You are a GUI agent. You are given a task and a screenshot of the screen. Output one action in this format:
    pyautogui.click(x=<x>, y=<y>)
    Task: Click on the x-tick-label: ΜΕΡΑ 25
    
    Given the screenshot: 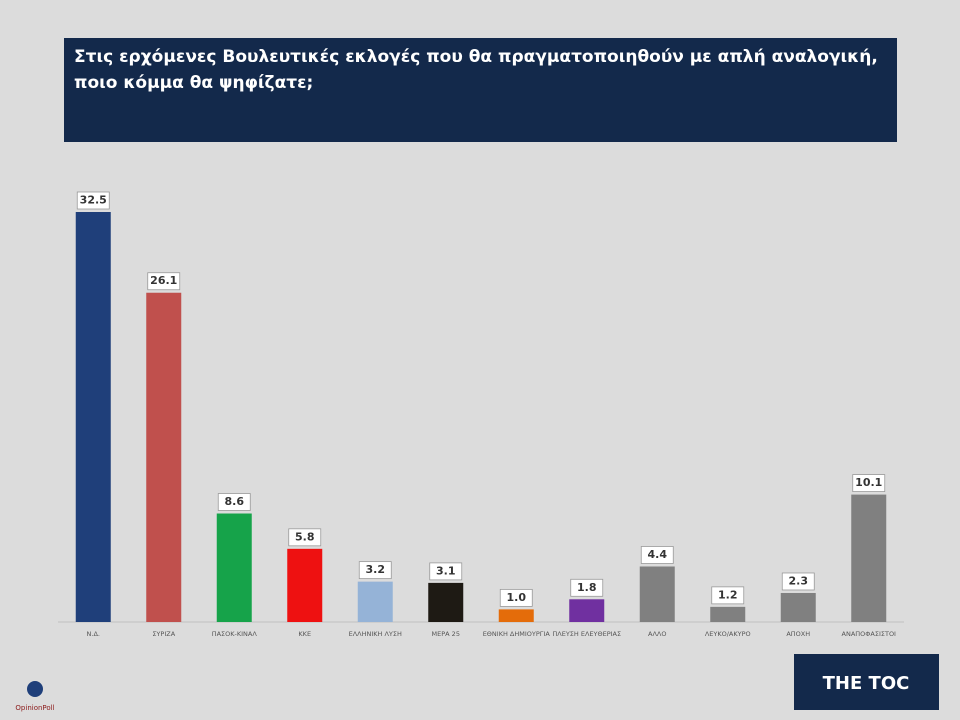 What is the action you would take?
    pyautogui.click(x=446, y=634)
    